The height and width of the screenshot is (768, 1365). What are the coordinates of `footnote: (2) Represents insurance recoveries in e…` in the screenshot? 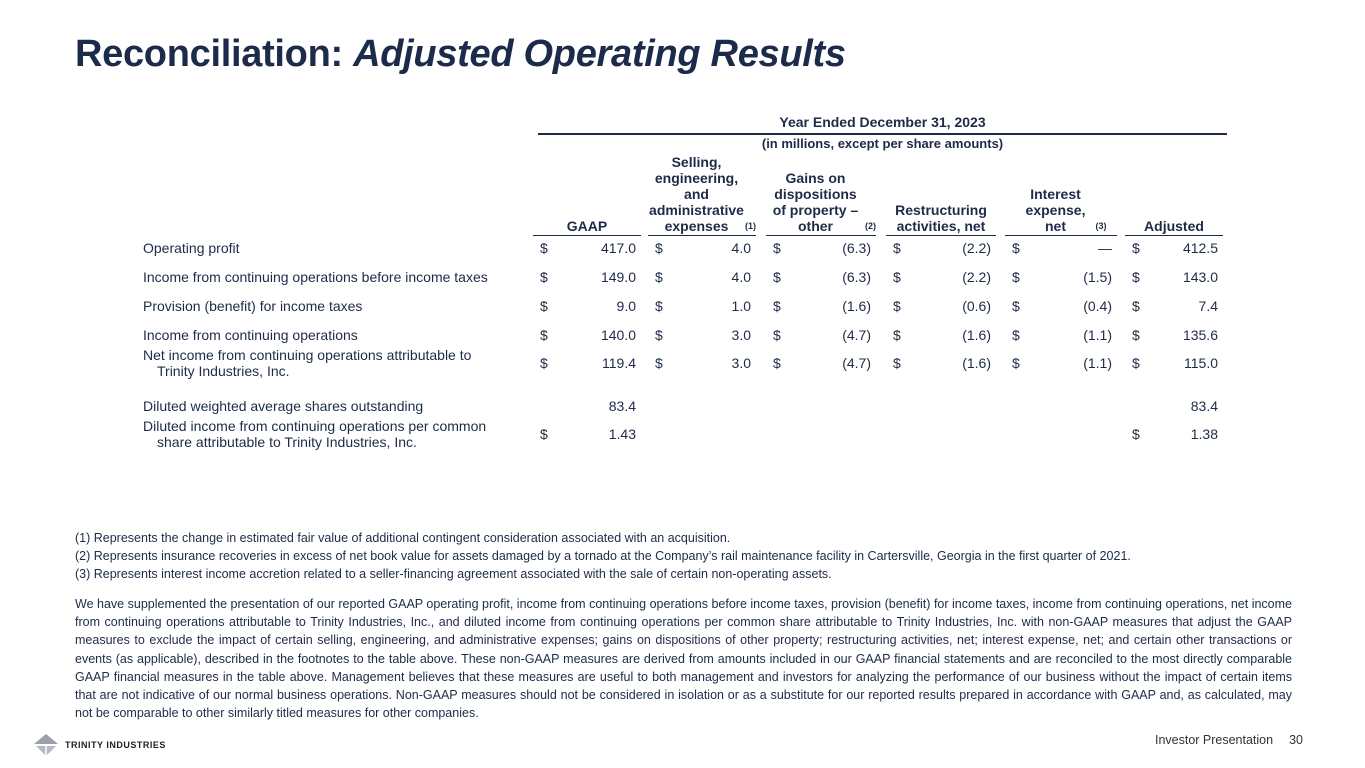 It's located at (603, 556).